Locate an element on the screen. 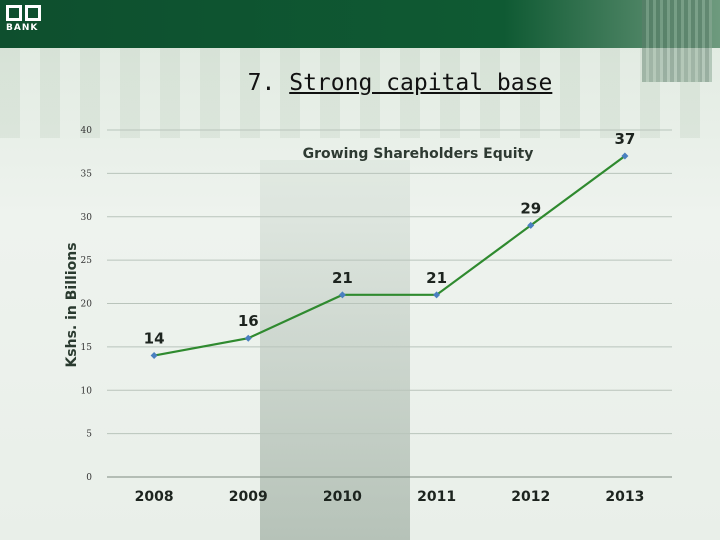 The height and width of the screenshot is (540, 720). x-axis-ticks: 2008 2009 2010 2011 2012 2013 is located at coordinates (390, 497).